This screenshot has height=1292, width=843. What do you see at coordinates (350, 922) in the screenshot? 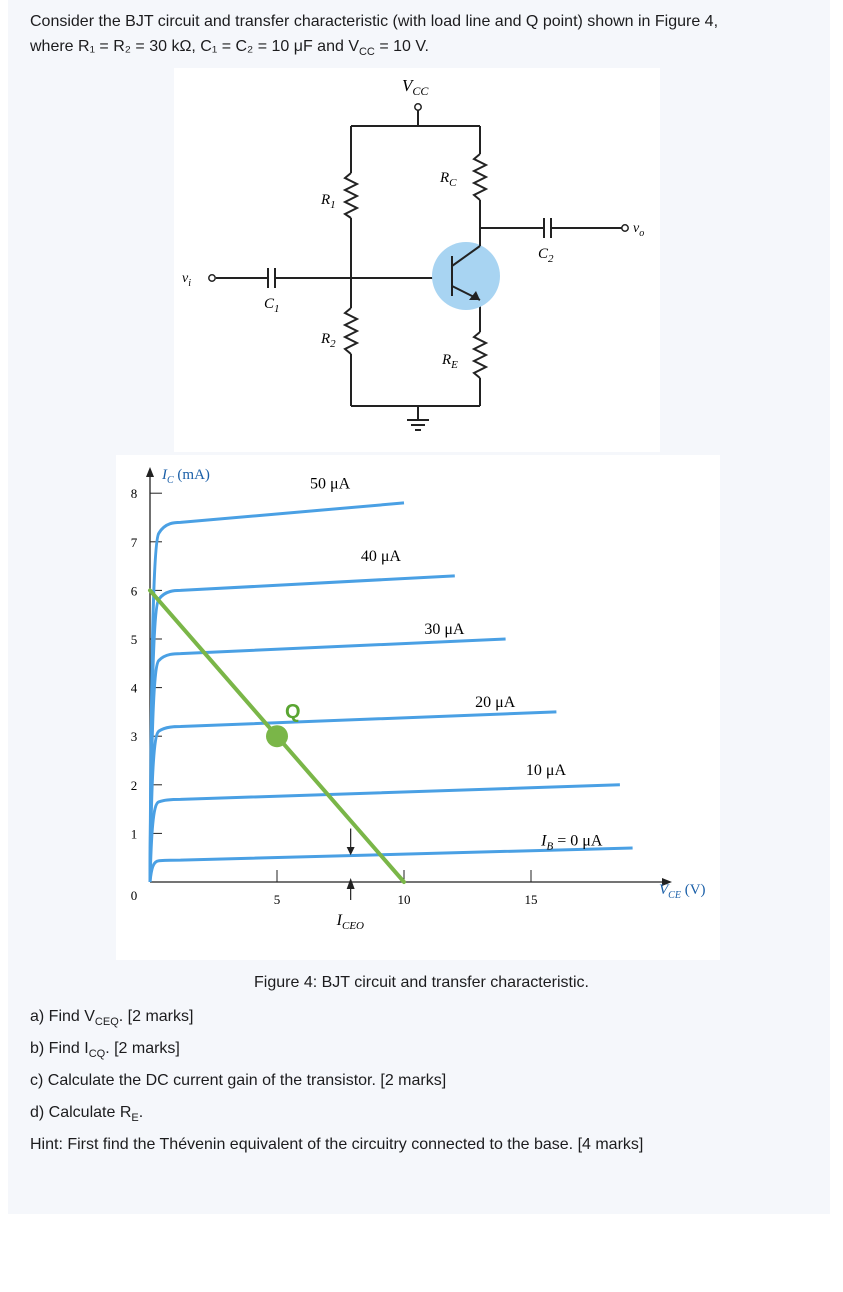
I see `iceo-label: ICEO` at bounding box center [350, 922].